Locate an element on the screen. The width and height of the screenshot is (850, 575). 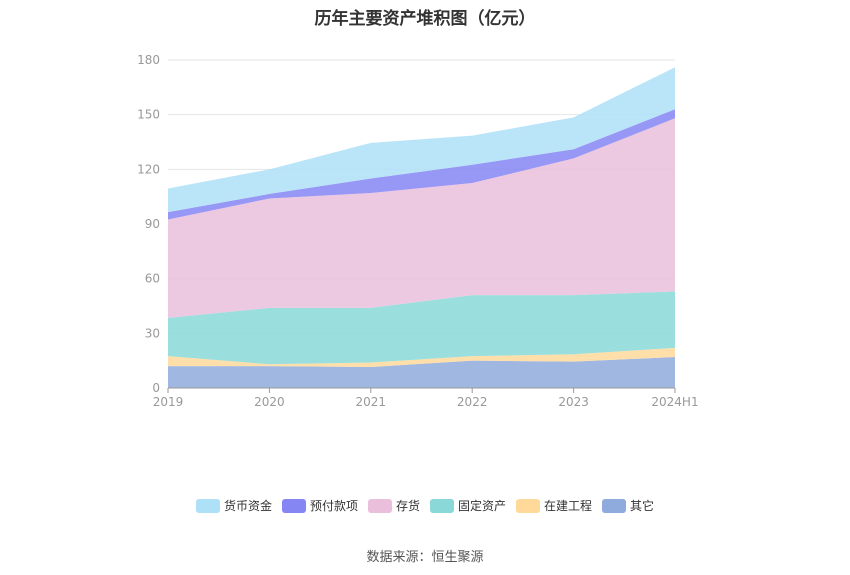
legend-item: 存货 is located at coordinates (393, 505).